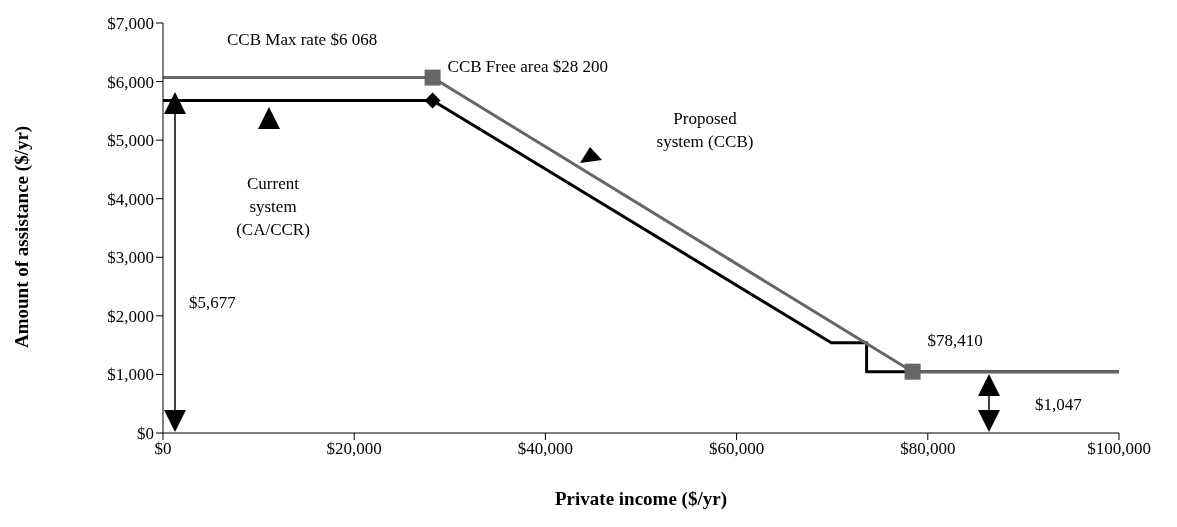 The width and height of the screenshot is (1177, 527). I want to click on annotation: CCB Max rate $6 068, so click(302, 39).